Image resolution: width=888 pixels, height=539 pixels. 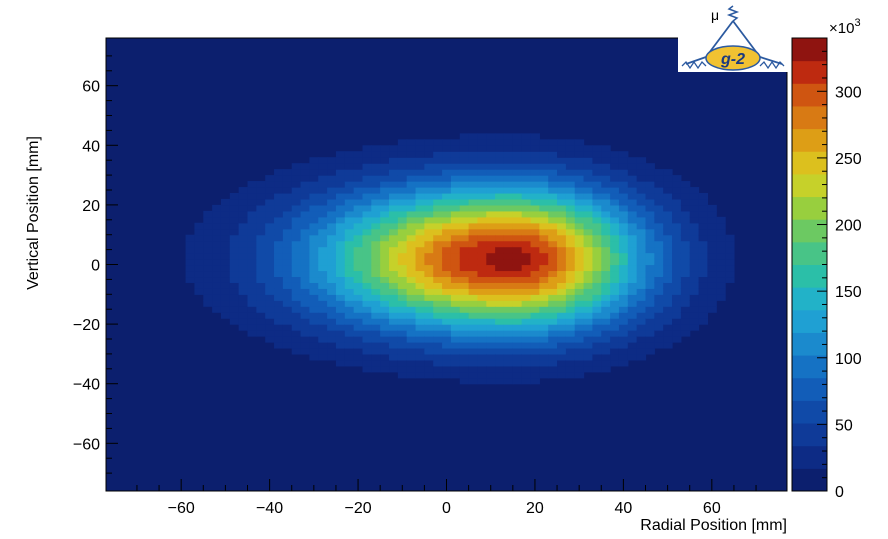 I want to click on logo-spring-right-icon, so click(x=772, y=65).